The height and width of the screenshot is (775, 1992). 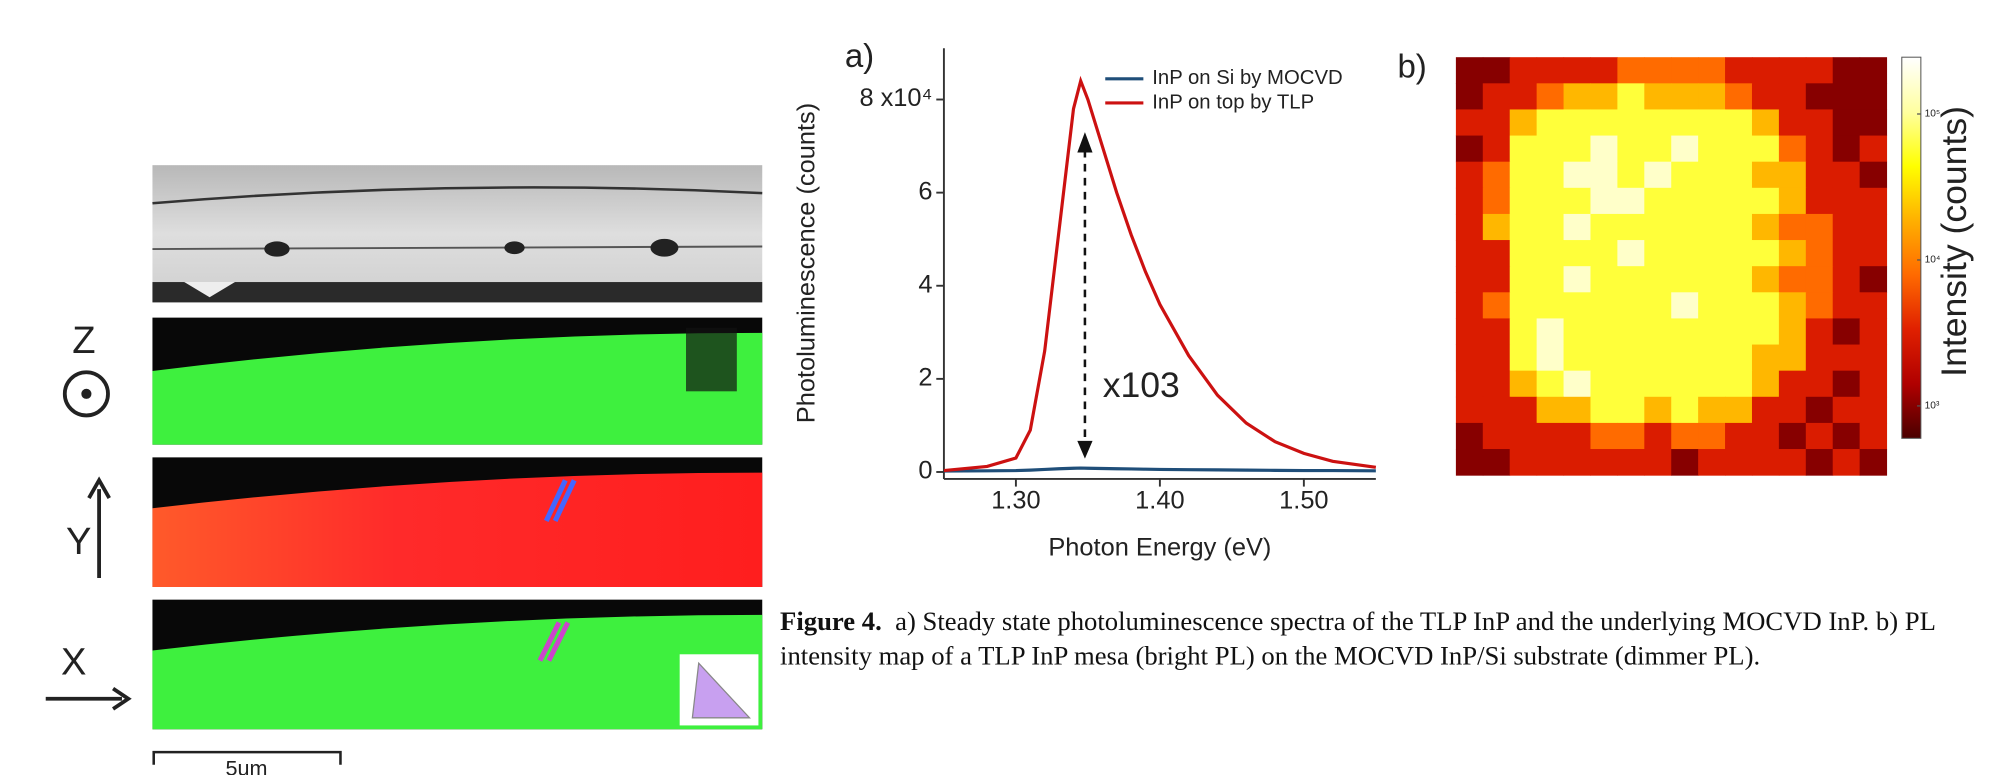 I want to click on scale-bar, so click(x=247, y=757).